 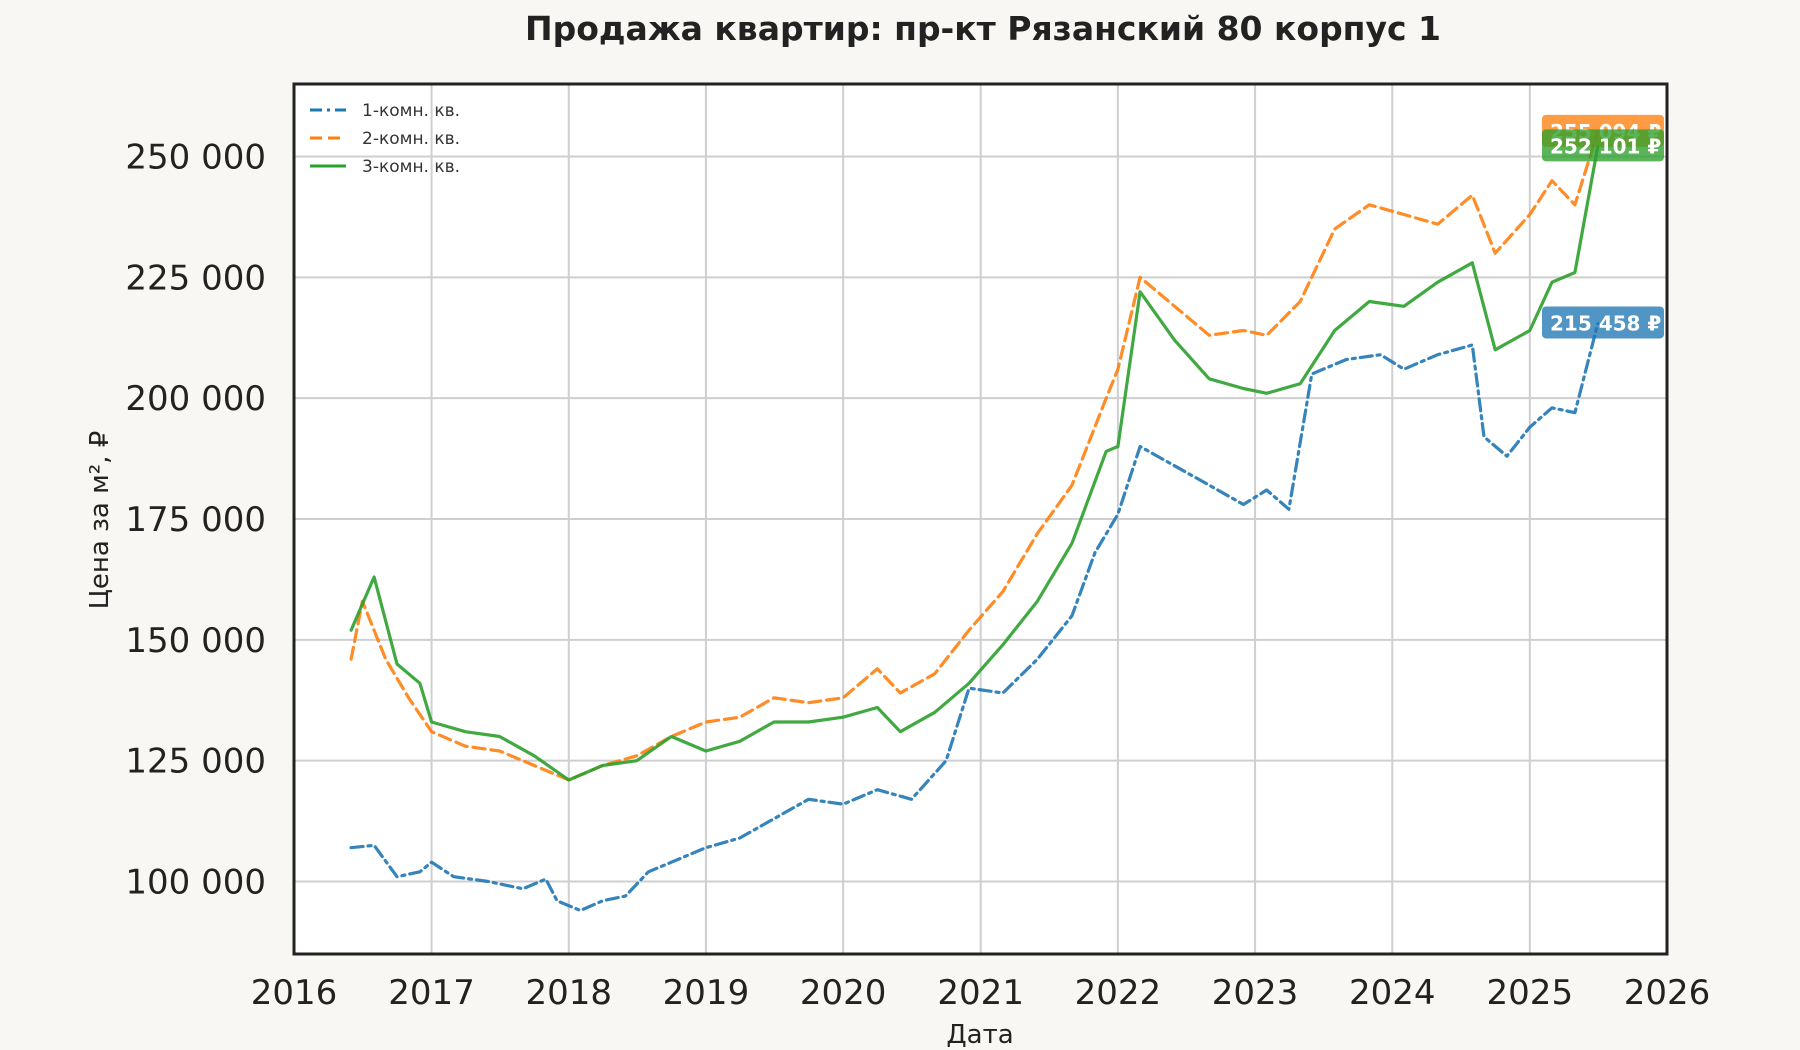 I want to click on x-tick-label-2021: 2021, so click(x=980, y=993).